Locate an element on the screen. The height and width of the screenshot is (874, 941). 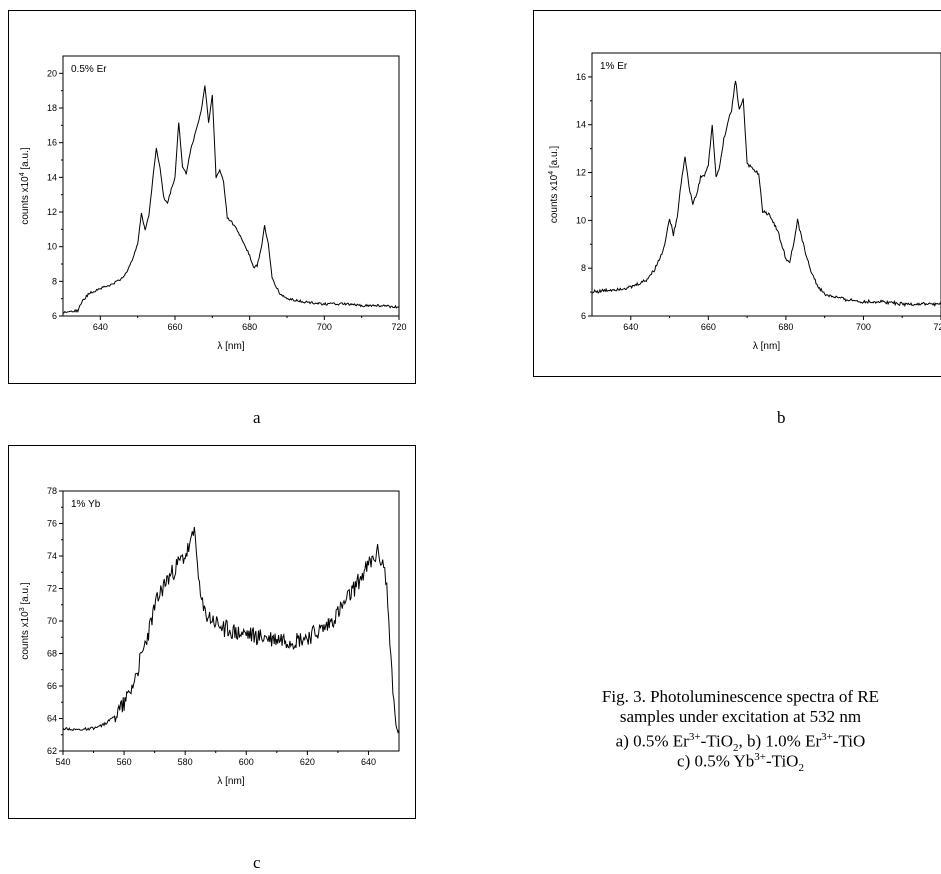
caption-line-2: samples under excitation at 532 nm is located at coordinates (740, 716).